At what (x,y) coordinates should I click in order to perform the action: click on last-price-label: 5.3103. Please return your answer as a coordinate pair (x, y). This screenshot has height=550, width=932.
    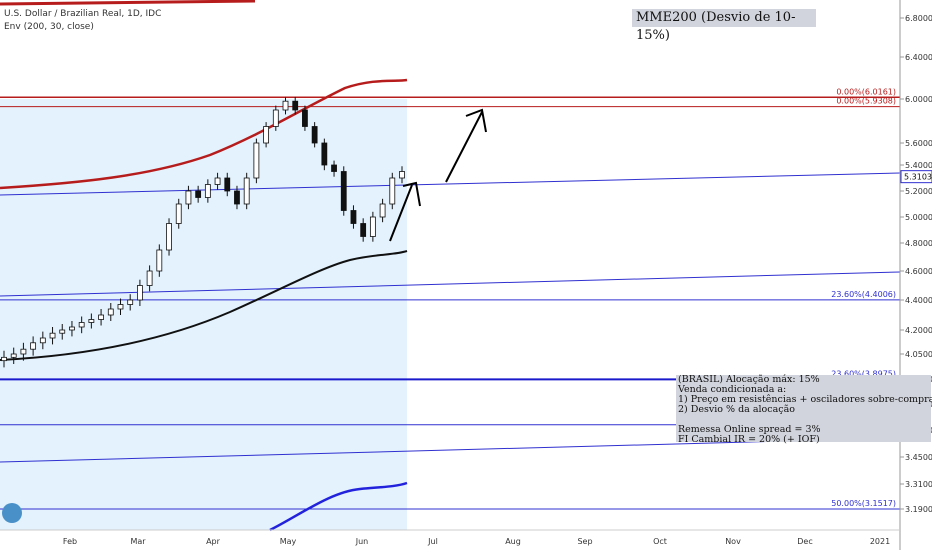
    Looking at the image, I should click on (918, 177).